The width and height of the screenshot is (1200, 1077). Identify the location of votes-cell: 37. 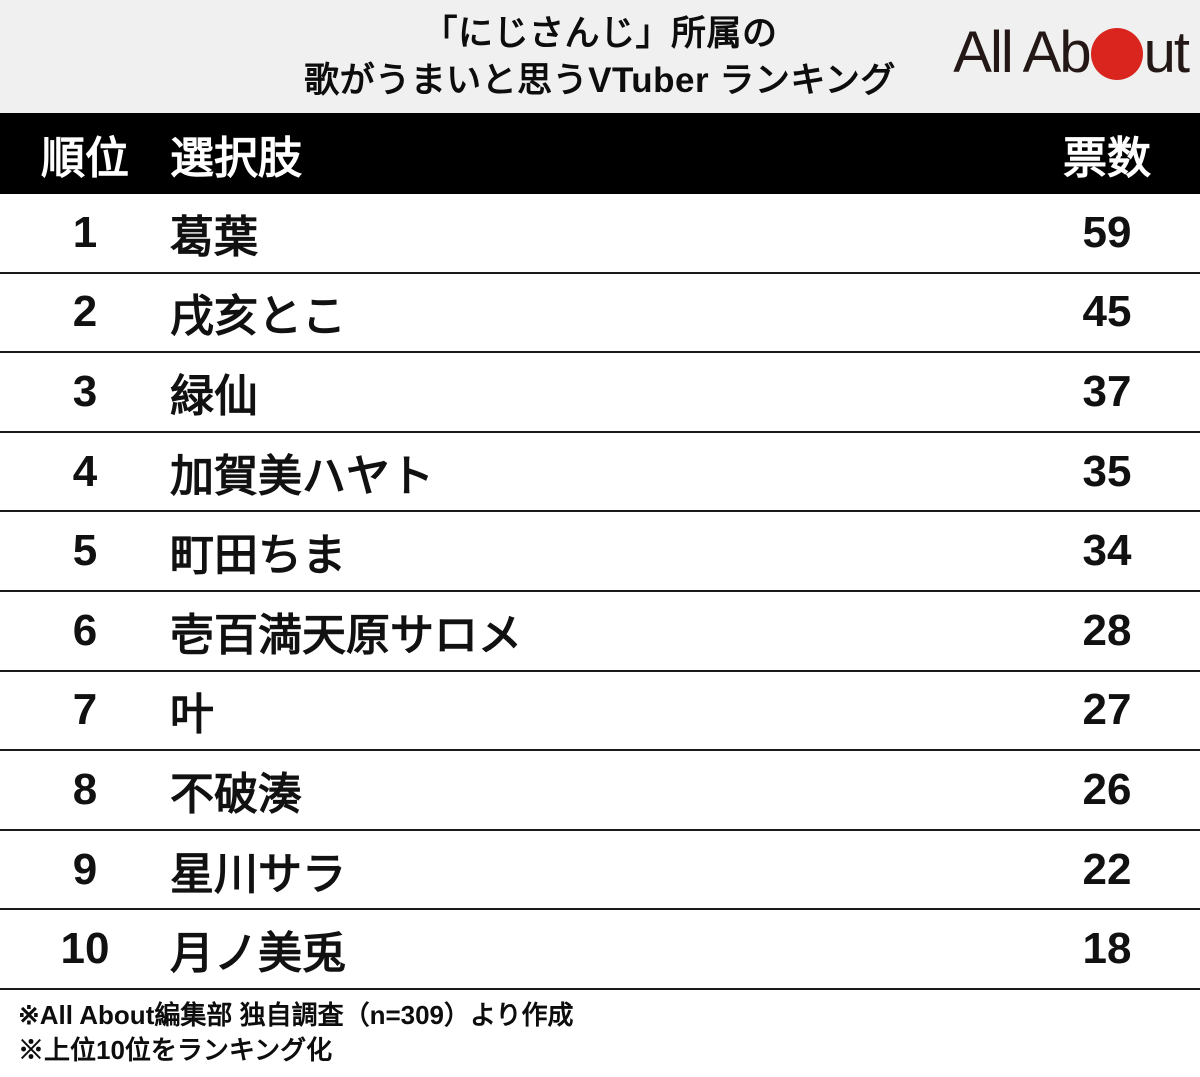
(1107, 391).